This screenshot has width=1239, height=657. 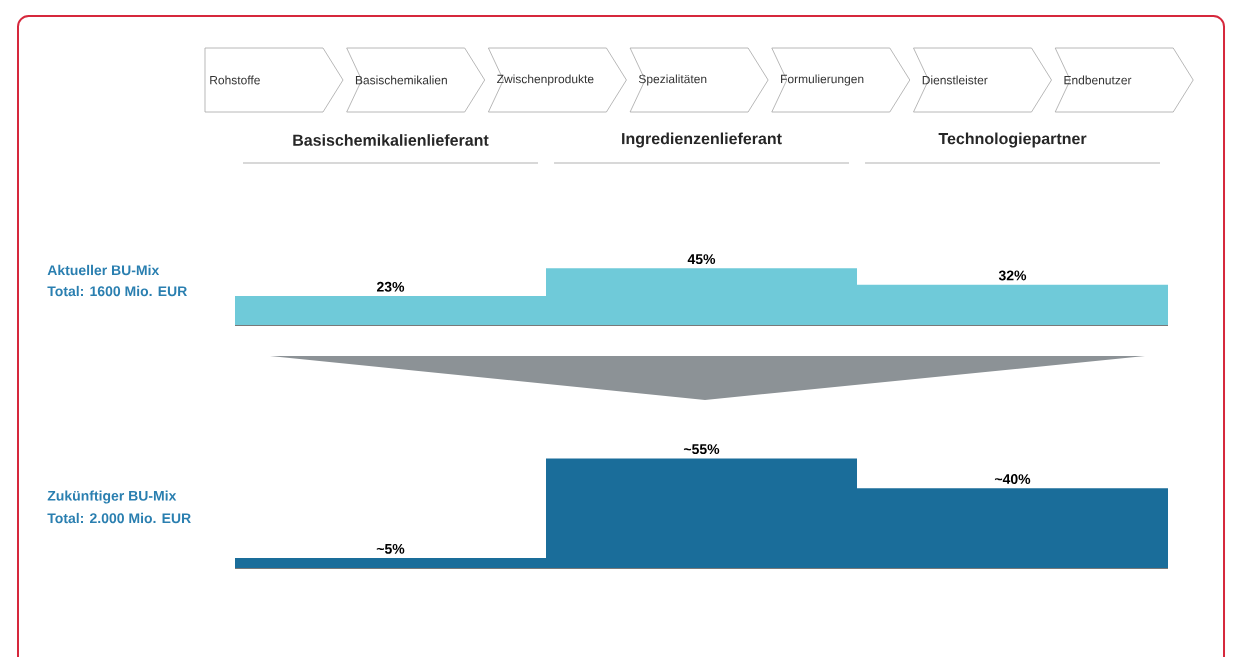 What do you see at coordinates (672, 80) in the screenshot?
I see `text: Spezialitäten` at bounding box center [672, 80].